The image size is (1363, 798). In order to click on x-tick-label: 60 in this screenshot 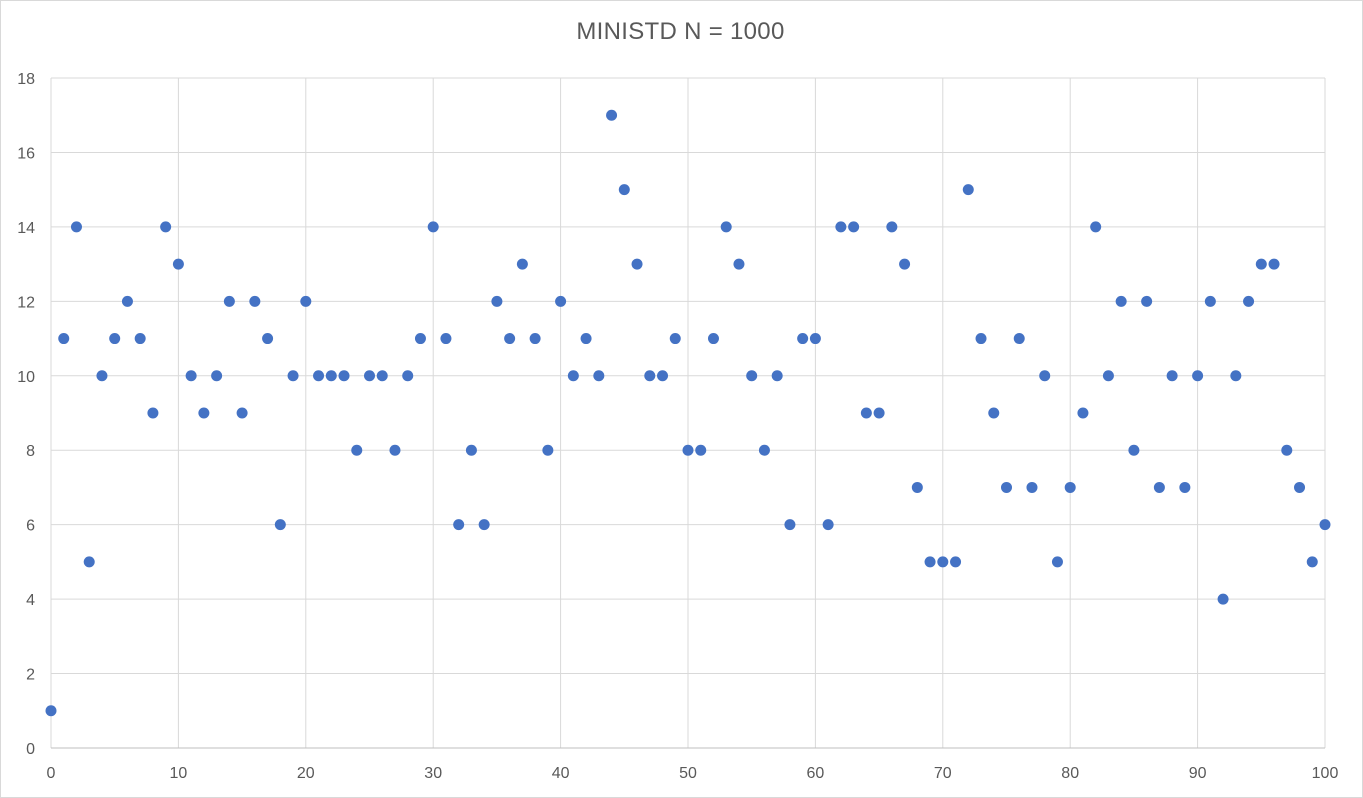, I will do `click(816, 773)`.